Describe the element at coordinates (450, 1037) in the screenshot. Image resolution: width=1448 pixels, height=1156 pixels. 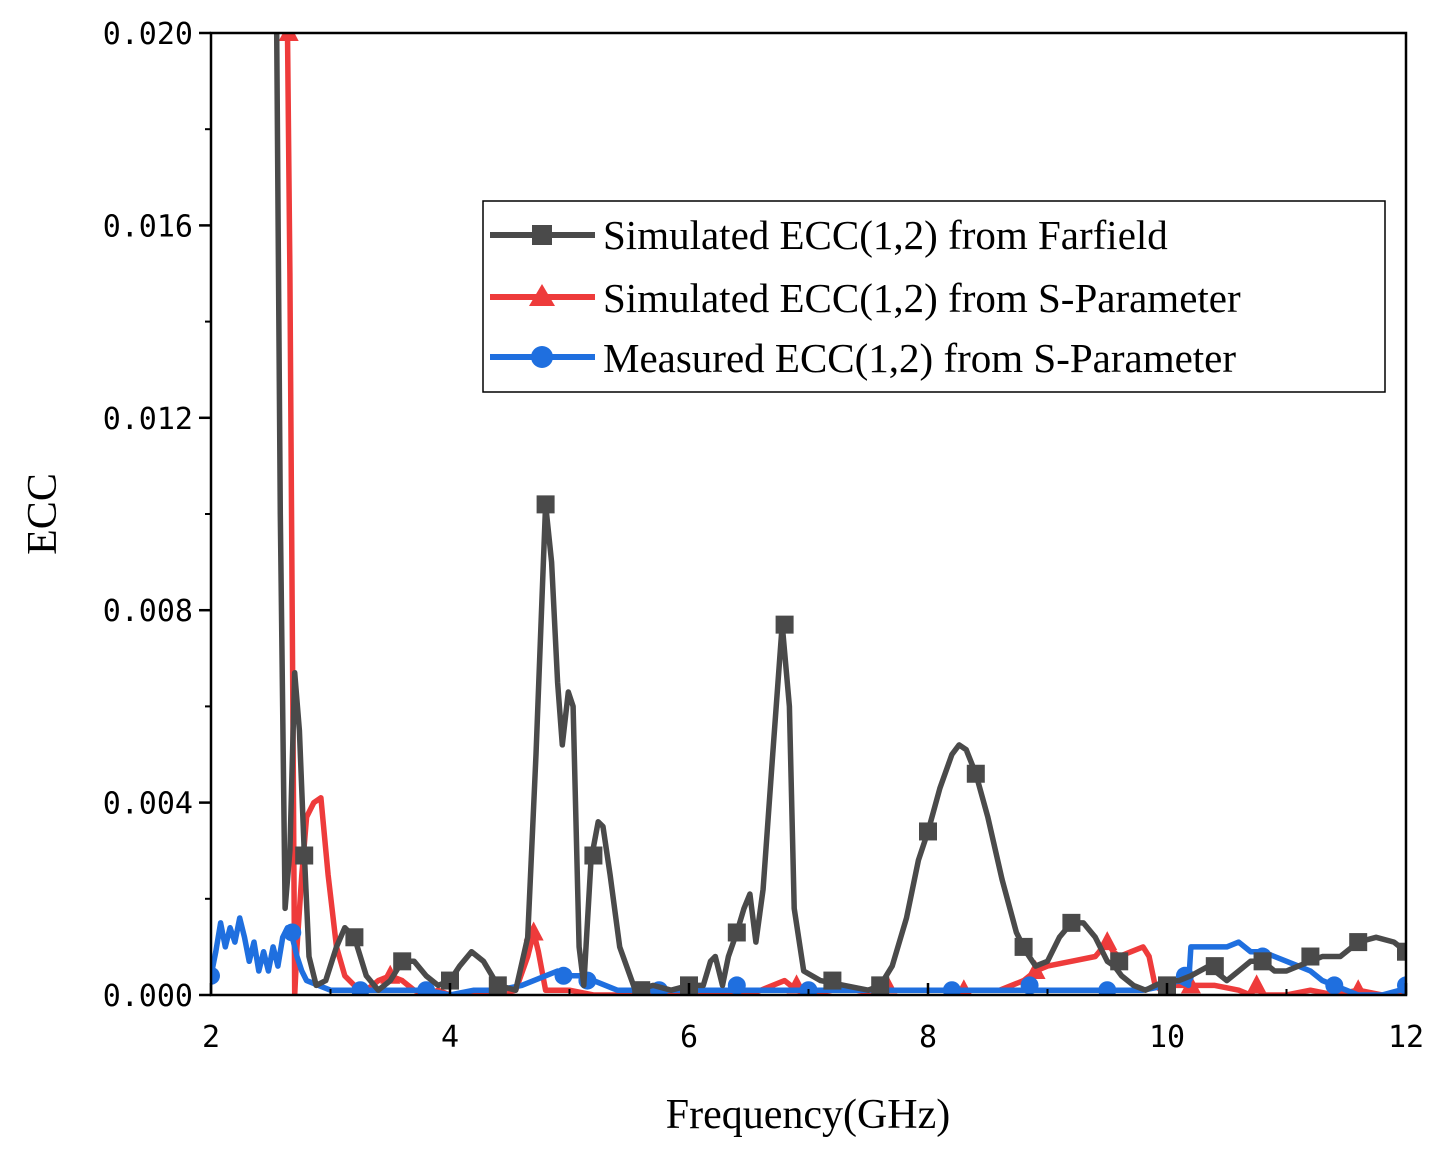
I see `x-tick-label: 4` at that location.